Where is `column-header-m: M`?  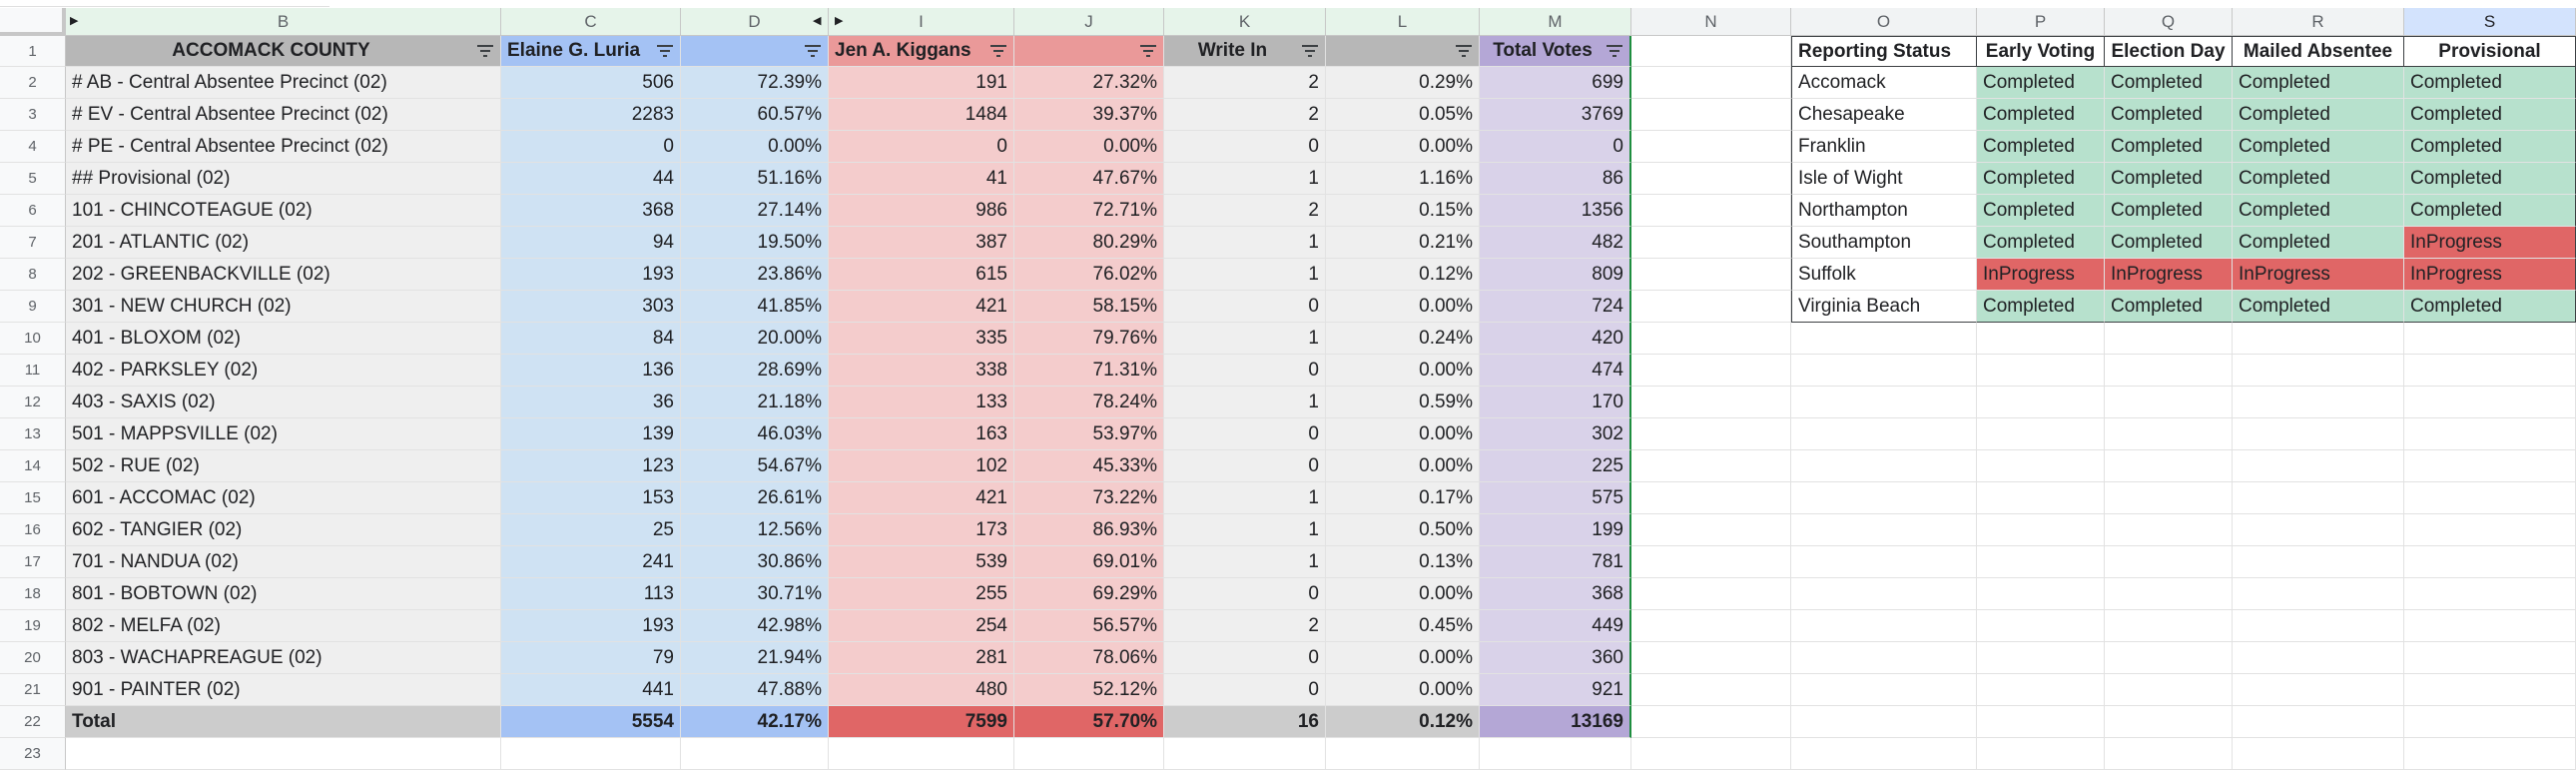 column-header-m: M is located at coordinates (1556, 22).